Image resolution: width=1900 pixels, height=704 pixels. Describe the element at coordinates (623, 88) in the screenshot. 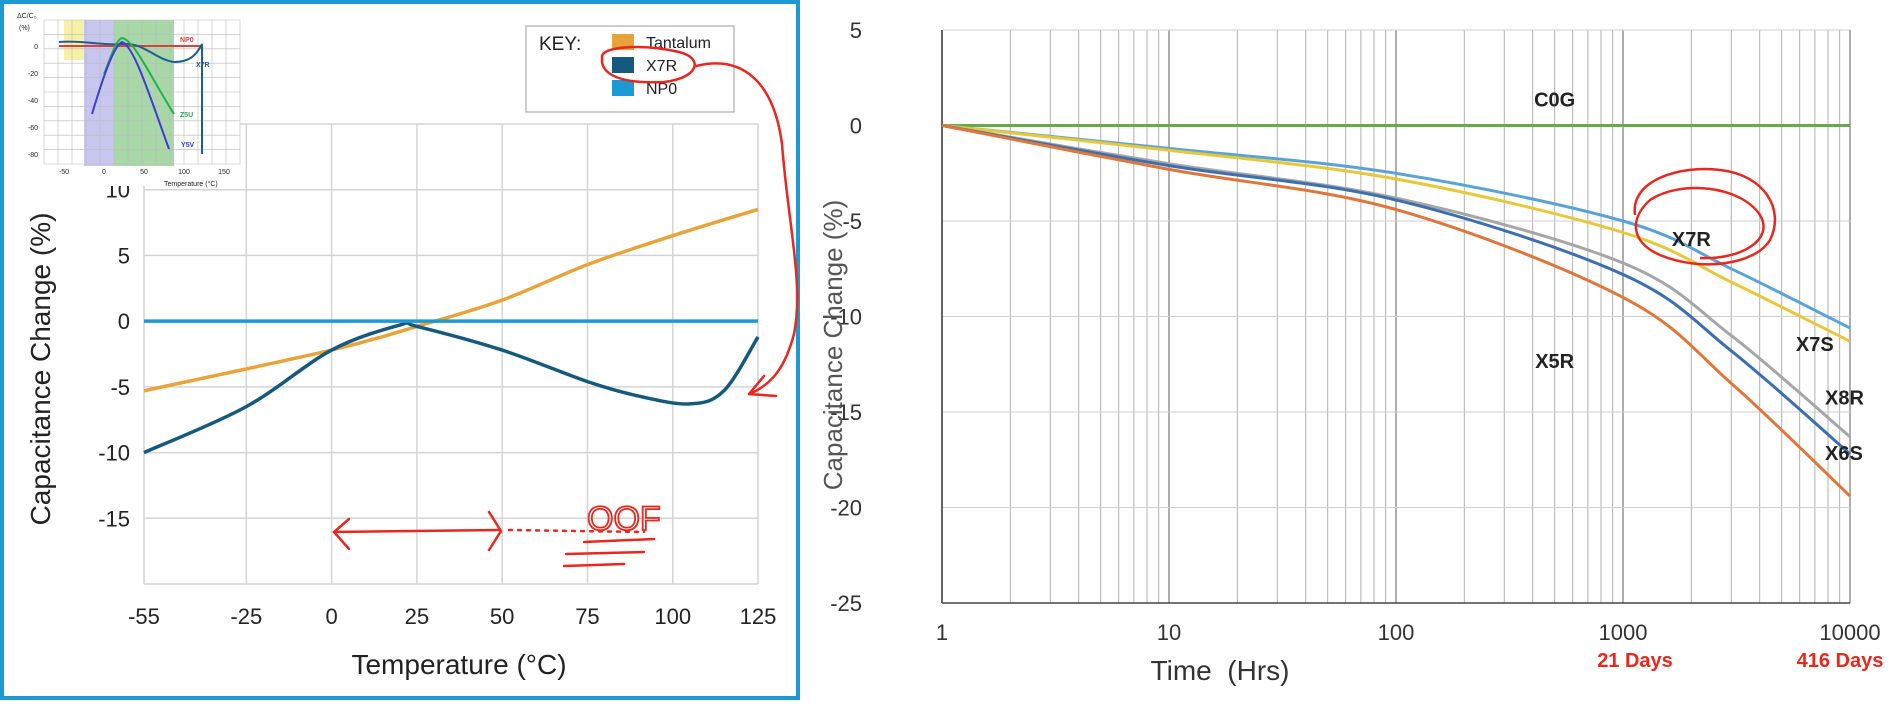

I see `legend-swatch-np0` at that location.